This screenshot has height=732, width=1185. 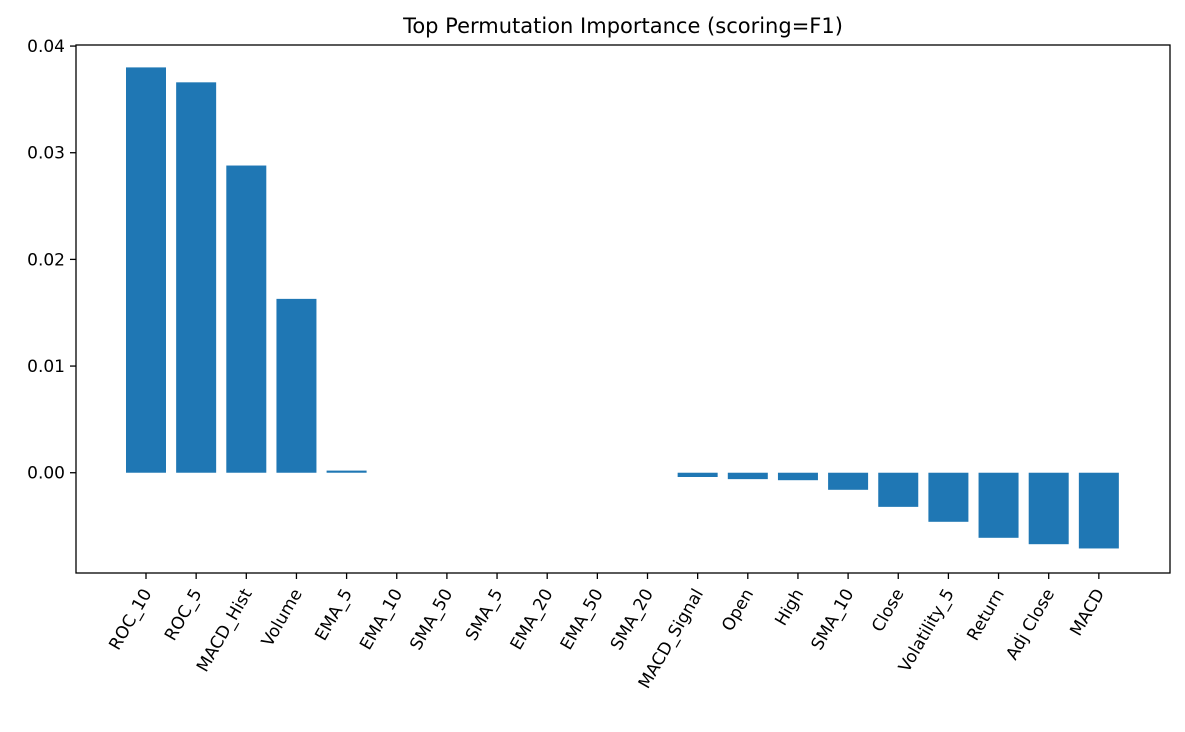 I want to click on x-tick-label: SMA_10, so click(x=832, y=620).